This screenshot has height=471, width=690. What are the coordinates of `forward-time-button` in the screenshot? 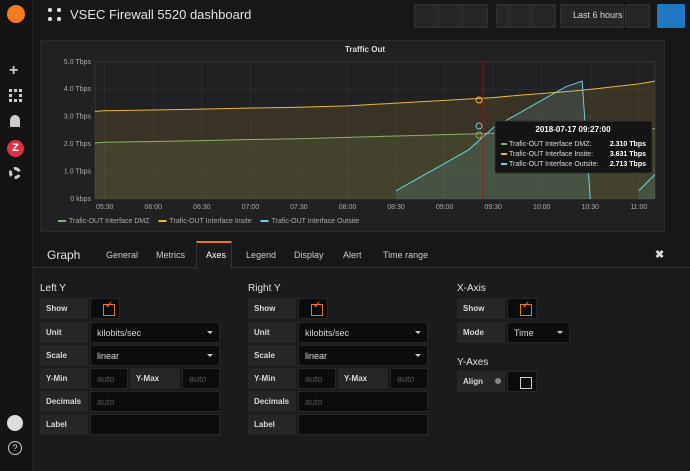 It's located at (543, 16).